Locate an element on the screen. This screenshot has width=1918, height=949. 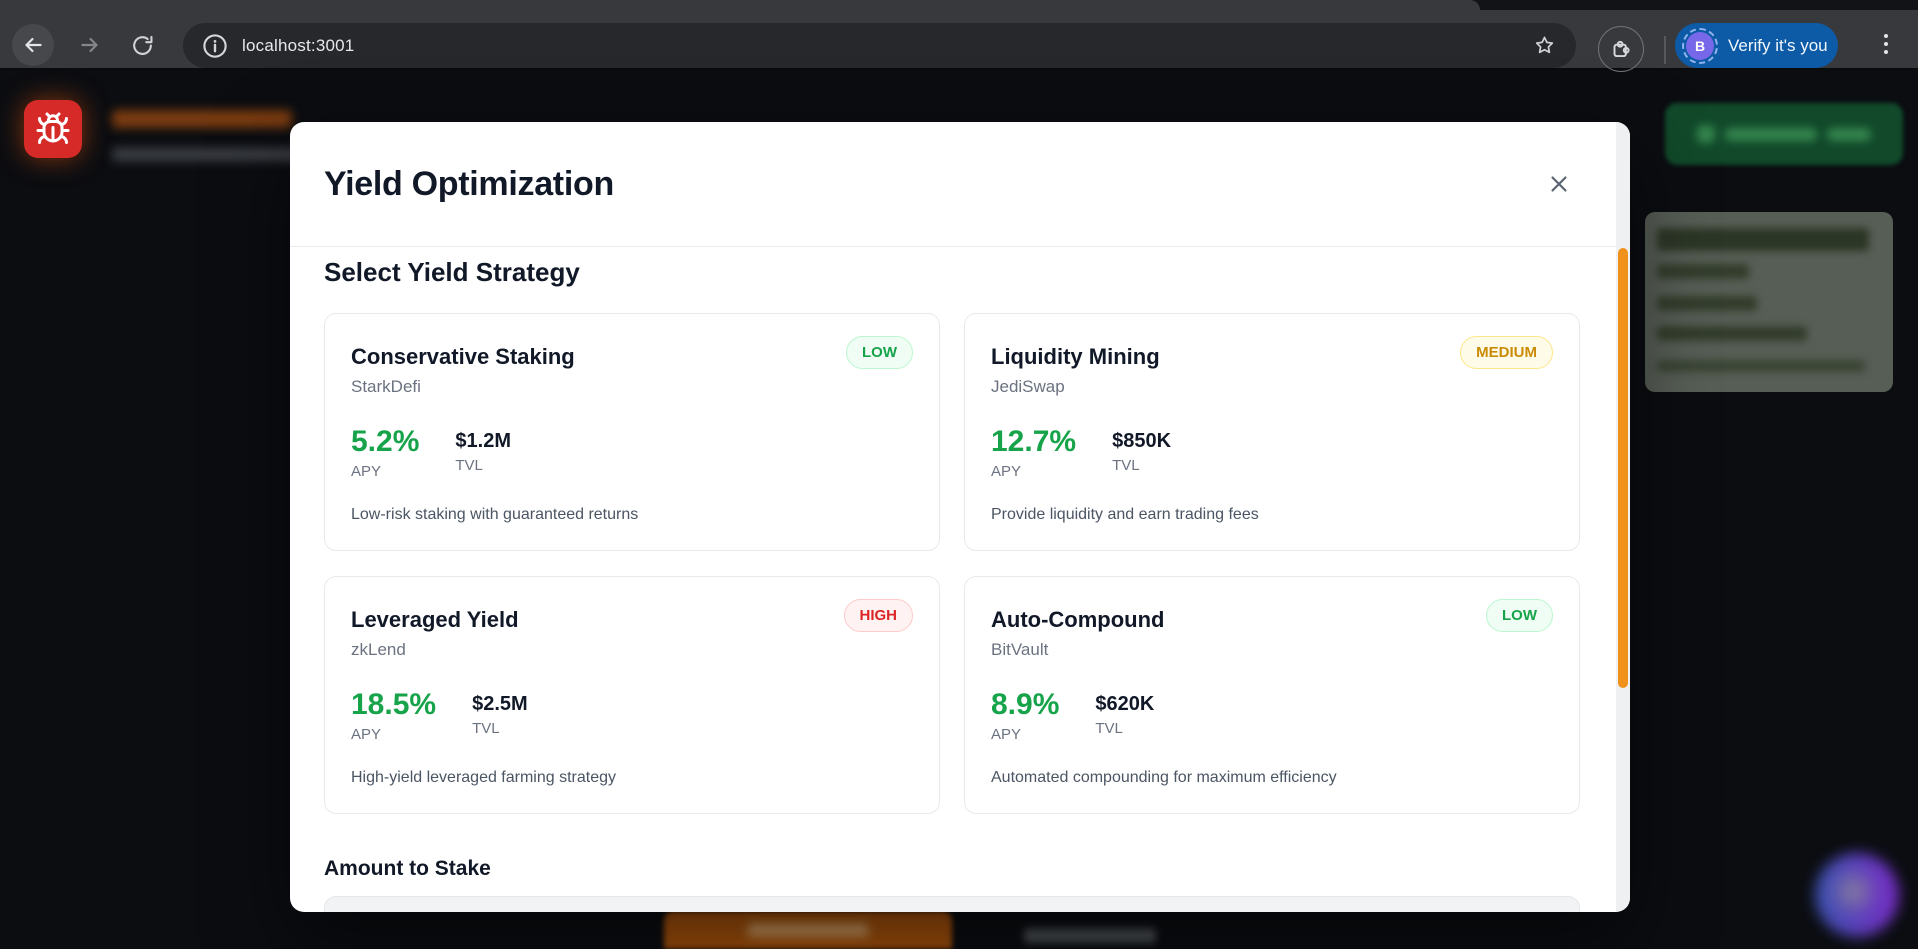
extensions-puzzle-icon is located at coordinates (1621, 49).